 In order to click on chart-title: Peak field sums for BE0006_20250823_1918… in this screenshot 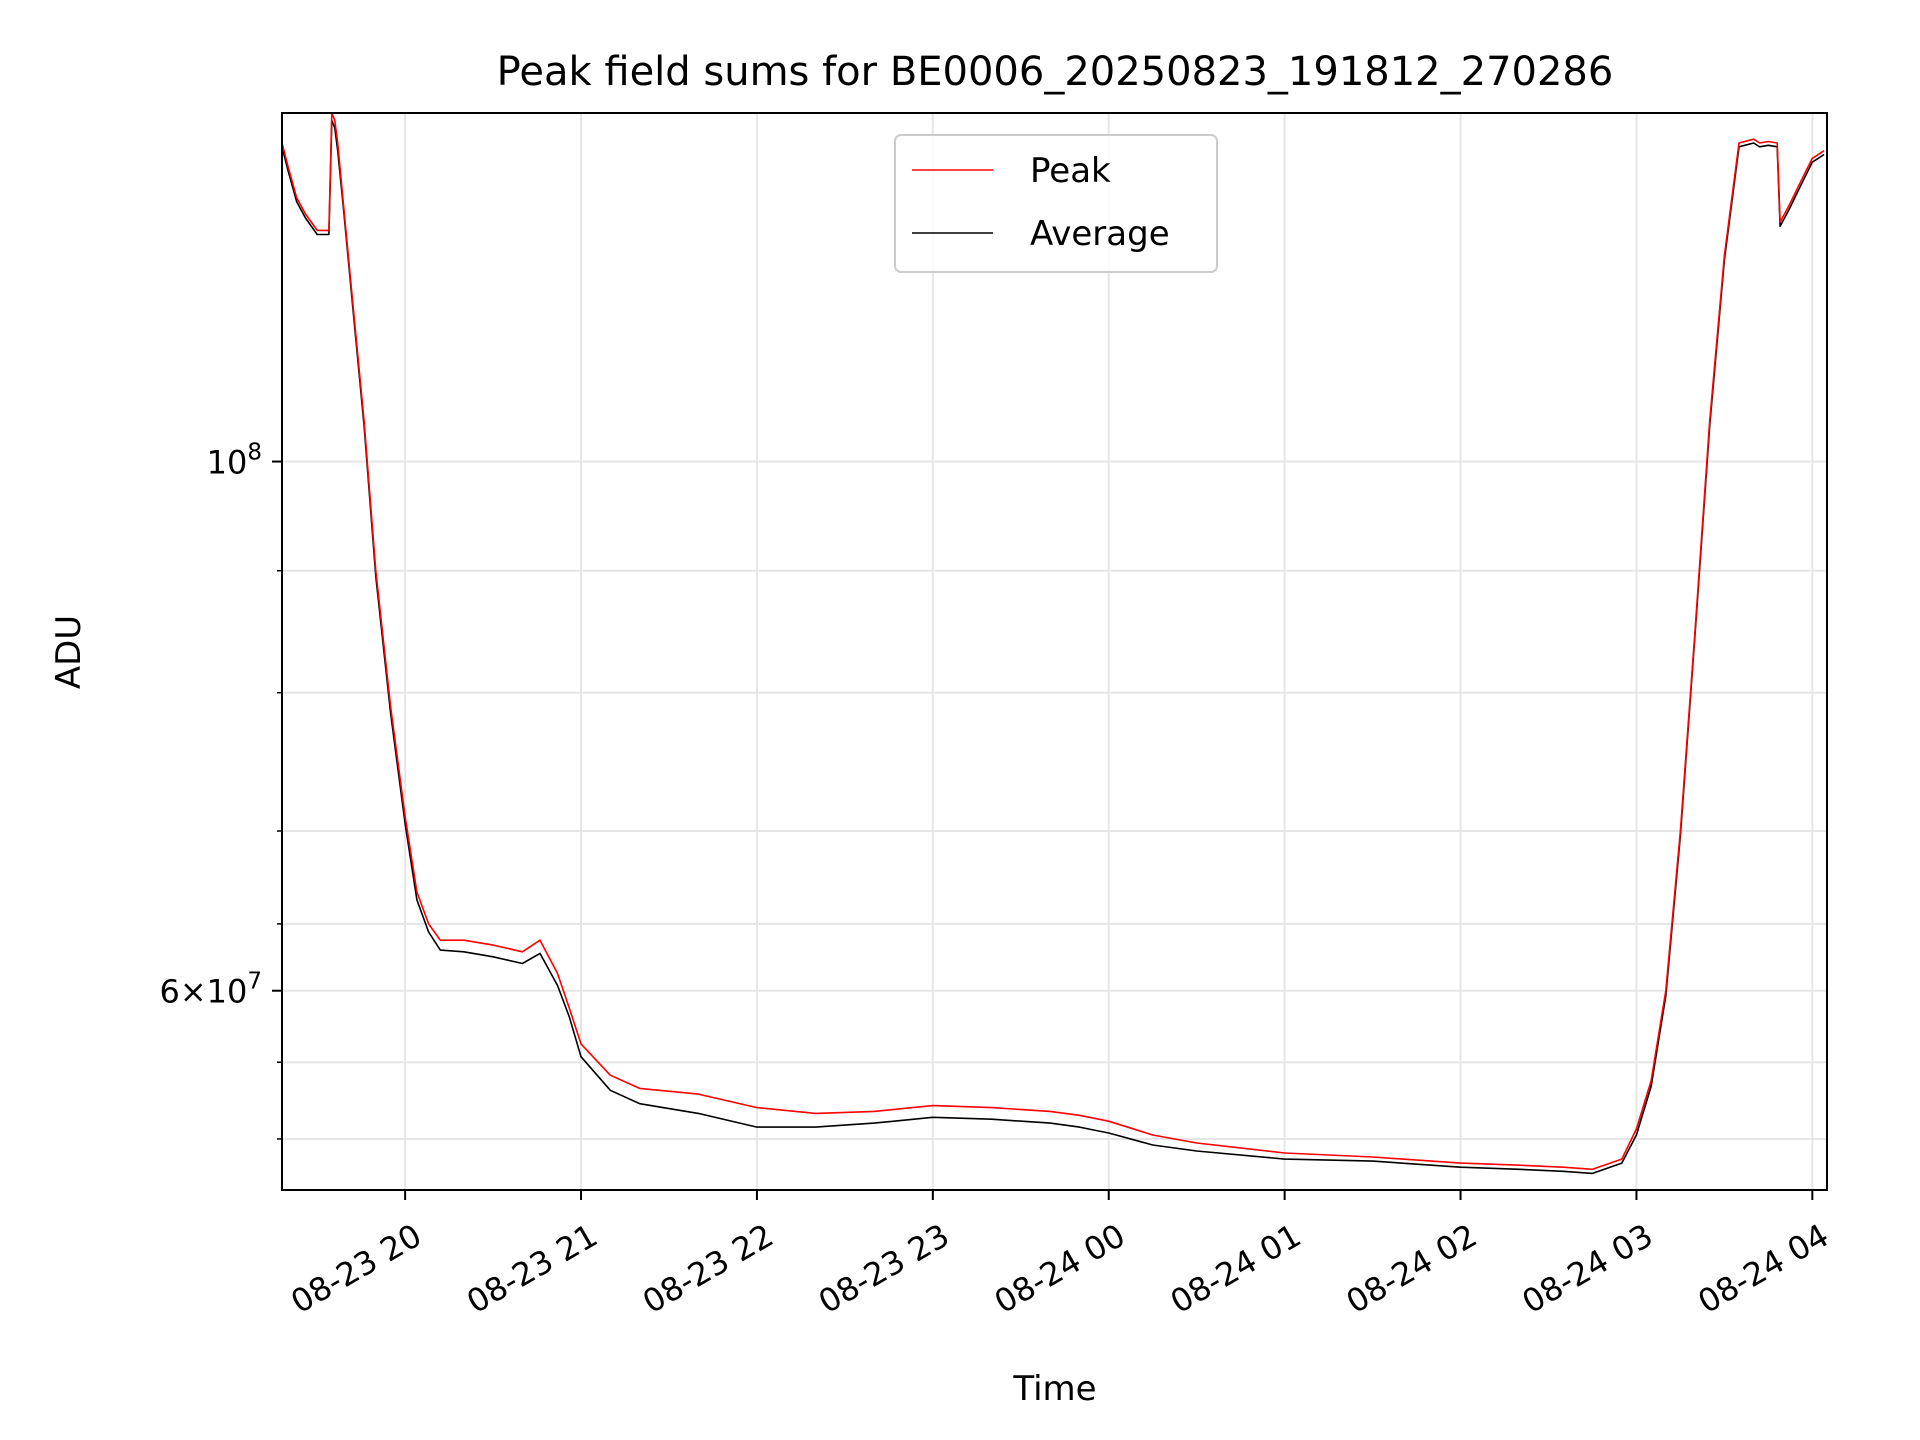, I will do `click(1055, 72)`.